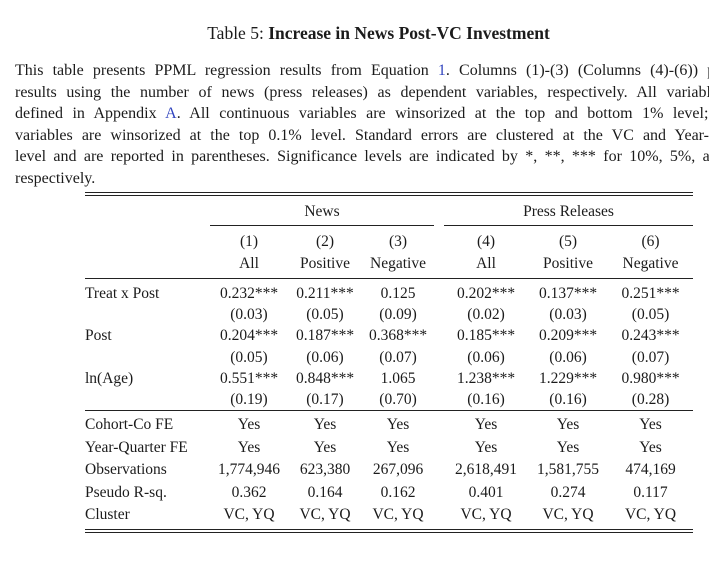 The height and width of the screenshot is (570, 709). I want to click on se-cell: (0.07), so click(650, 357).